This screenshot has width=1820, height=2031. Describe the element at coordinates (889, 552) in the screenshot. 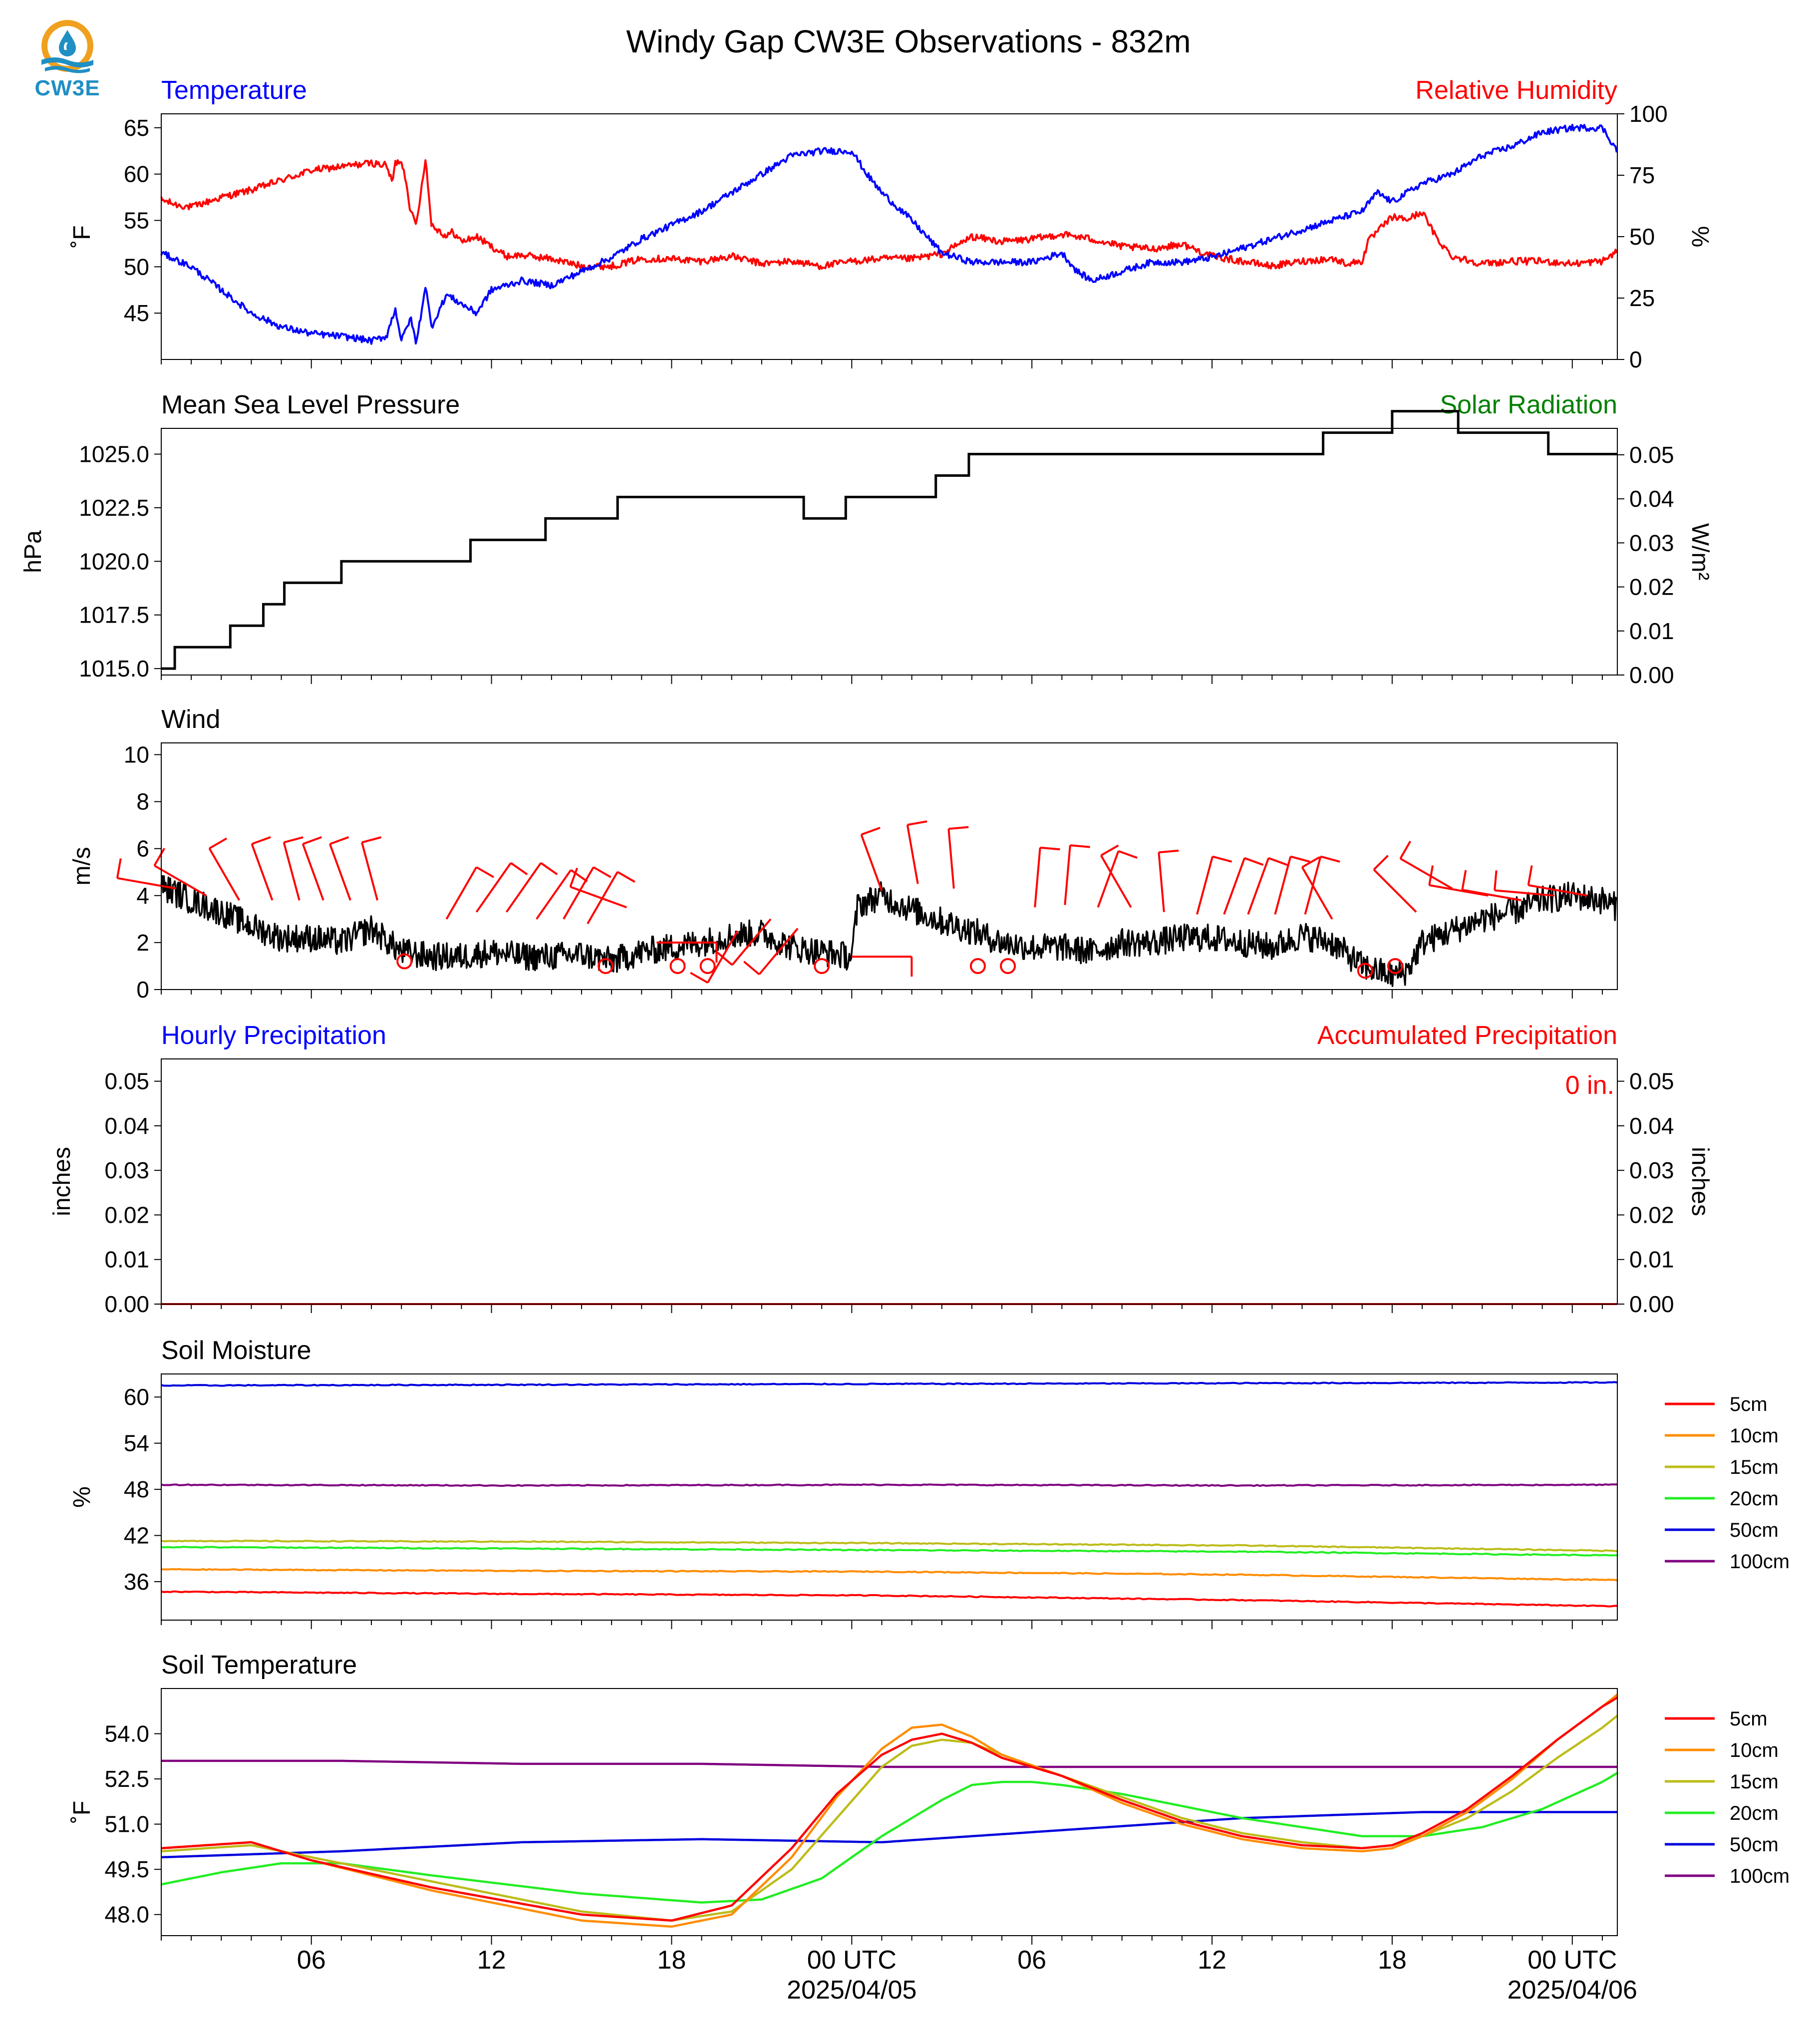

I see `pressure-plot-frame` at that location.